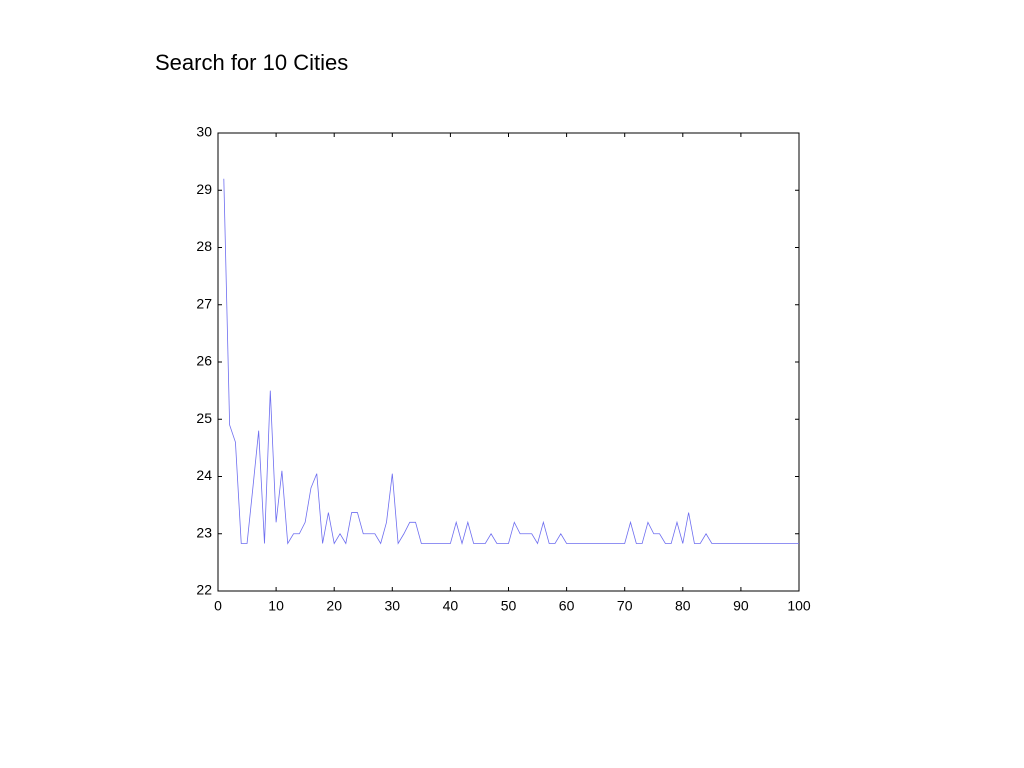 The height and width of the screenshot is (768, 1024). What do you see at coordinates (334, 606) in the screenshot?
I see `x-tick-label: 20` at bounding box center [334, 606].